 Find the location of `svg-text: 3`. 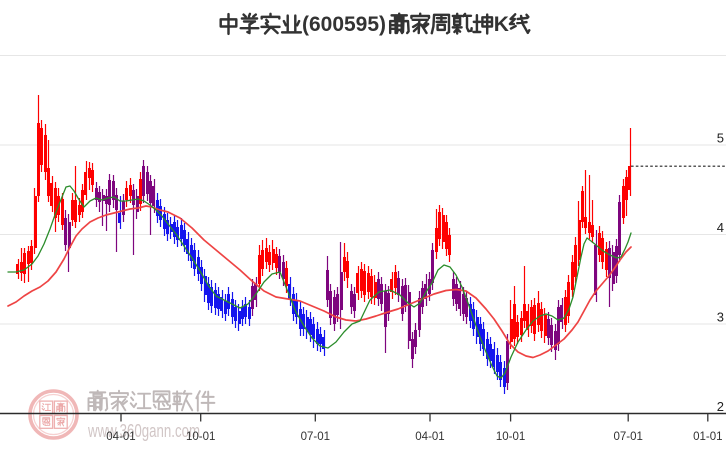

svg-text: 3 is located at coordinates (720, 316).